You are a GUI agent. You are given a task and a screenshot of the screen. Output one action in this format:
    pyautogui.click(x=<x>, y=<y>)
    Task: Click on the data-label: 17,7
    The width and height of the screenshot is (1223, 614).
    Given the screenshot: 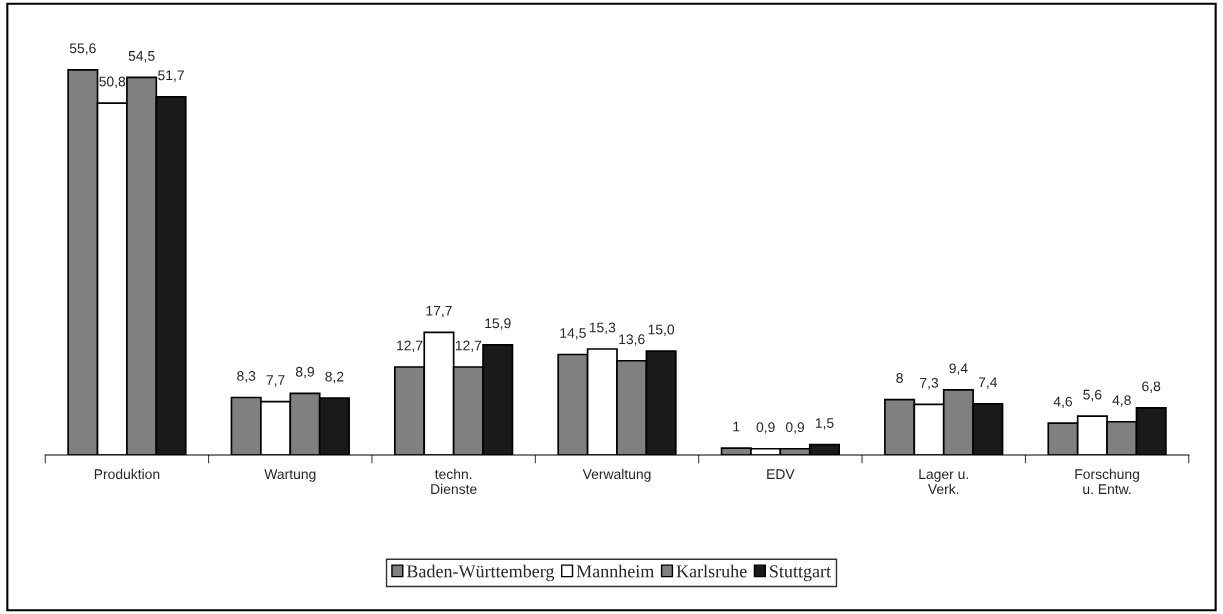 What is the action you would take?
    pyautogui.click(x=439, y=312)
    